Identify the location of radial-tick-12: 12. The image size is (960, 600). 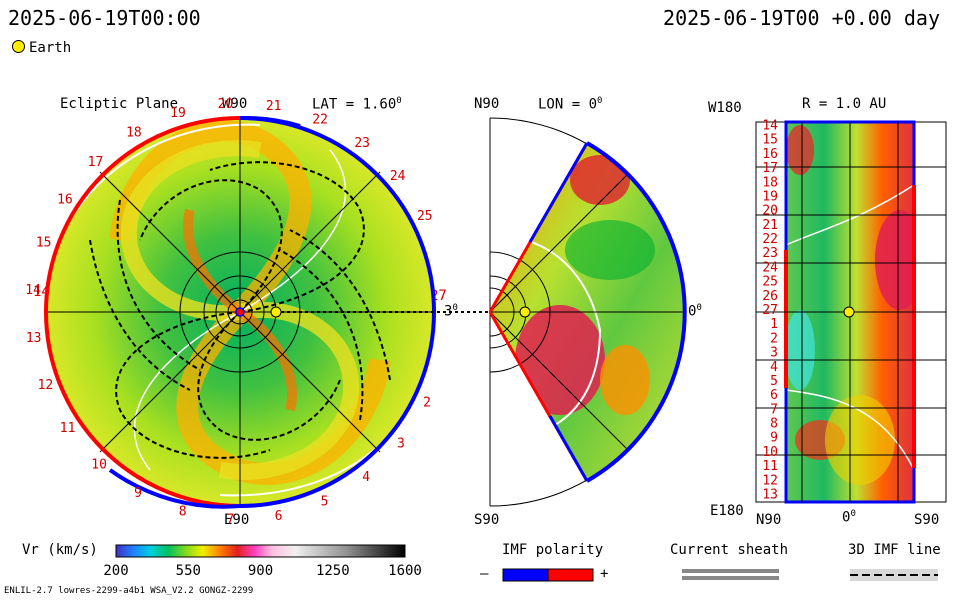
(770, 480).